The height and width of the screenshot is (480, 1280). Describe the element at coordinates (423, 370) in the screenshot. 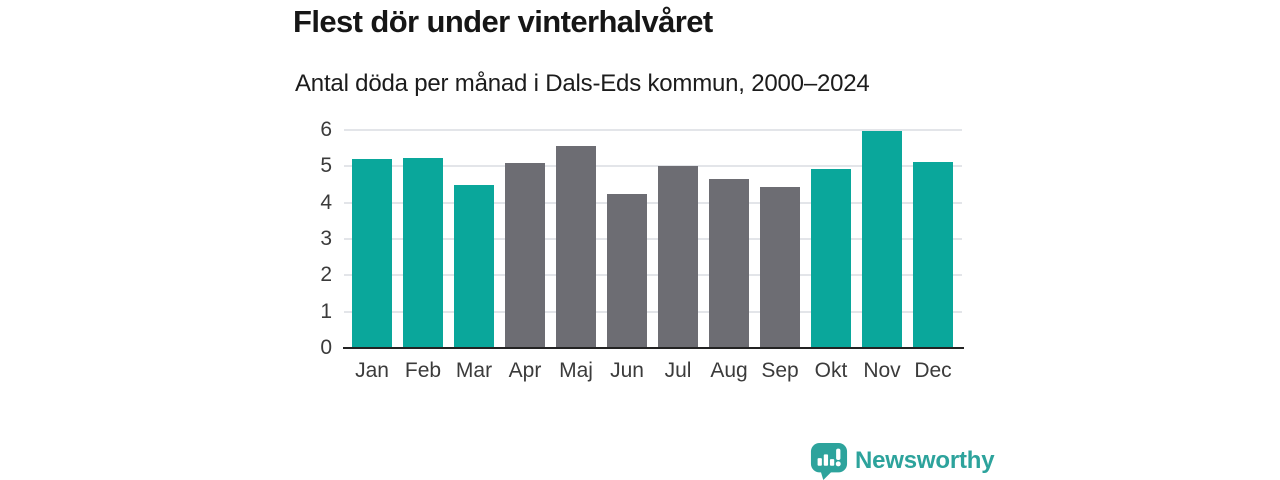

I see `x-tick-label-feb: Feb` at that location.